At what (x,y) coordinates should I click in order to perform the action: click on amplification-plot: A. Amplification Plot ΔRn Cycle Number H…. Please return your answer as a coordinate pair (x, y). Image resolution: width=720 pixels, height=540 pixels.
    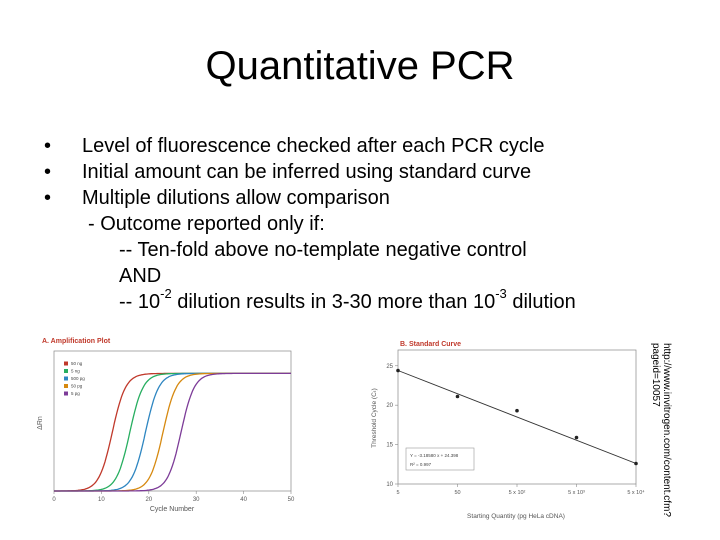
    Looking at the image, I should click on (166, 425).